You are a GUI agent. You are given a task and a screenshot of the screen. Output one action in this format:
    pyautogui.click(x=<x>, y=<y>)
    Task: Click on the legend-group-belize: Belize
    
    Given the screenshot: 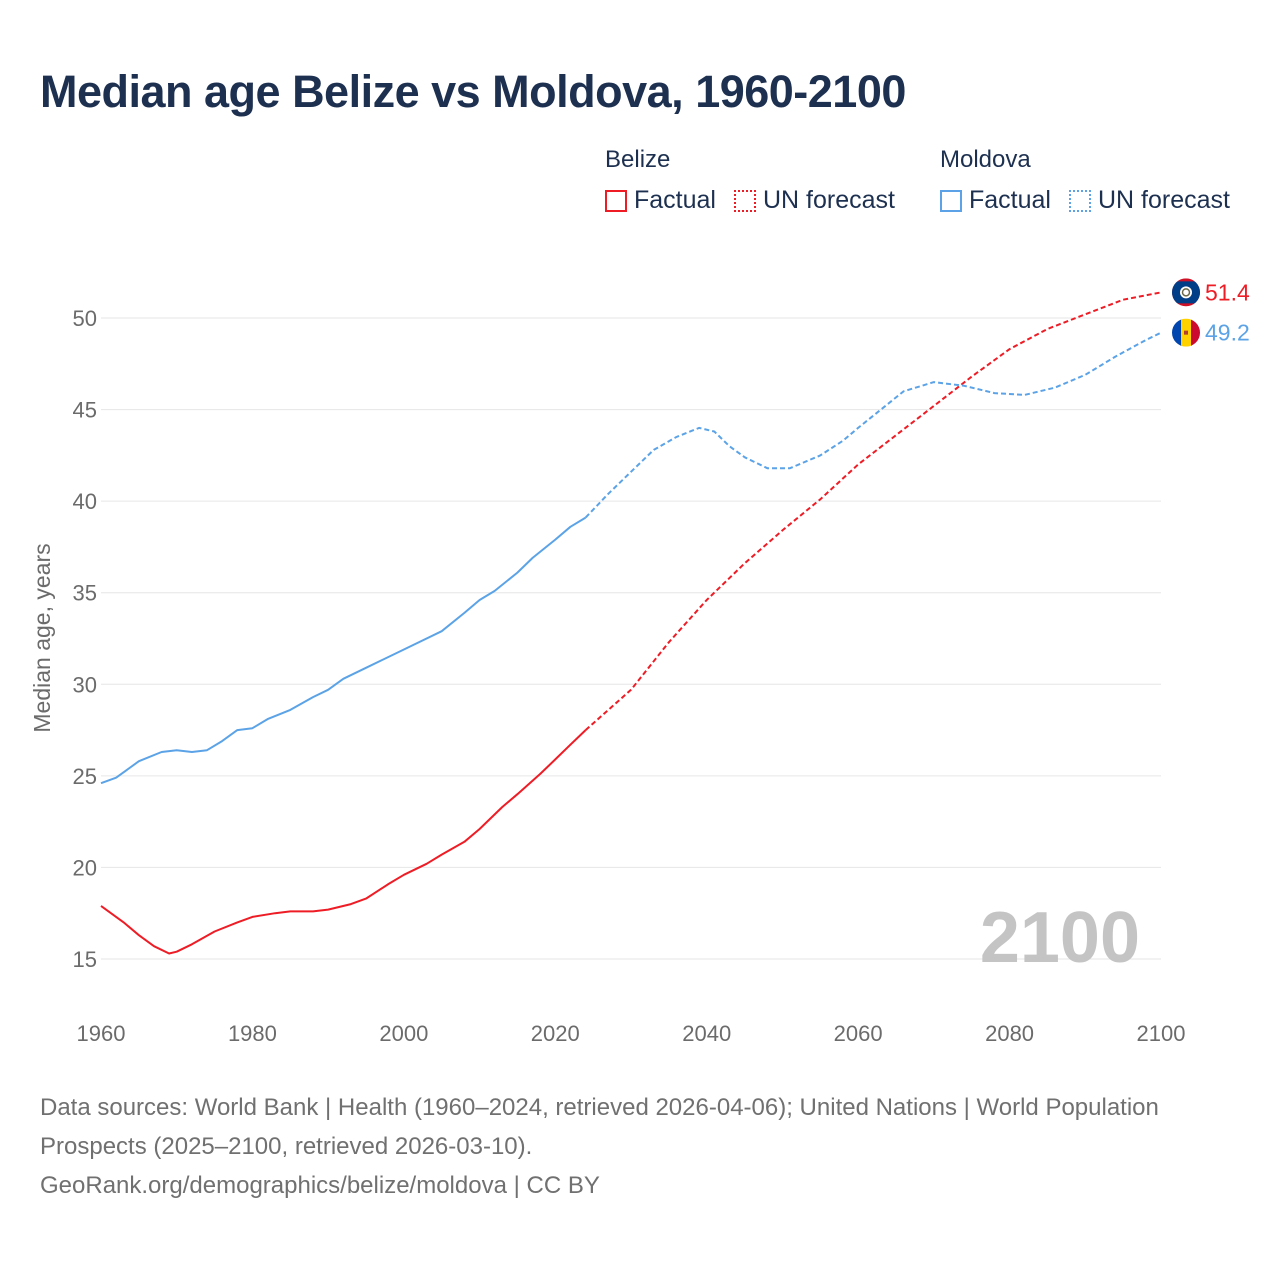 What is the action you would take?
    pyautogui.click(x=638, y=159)
    